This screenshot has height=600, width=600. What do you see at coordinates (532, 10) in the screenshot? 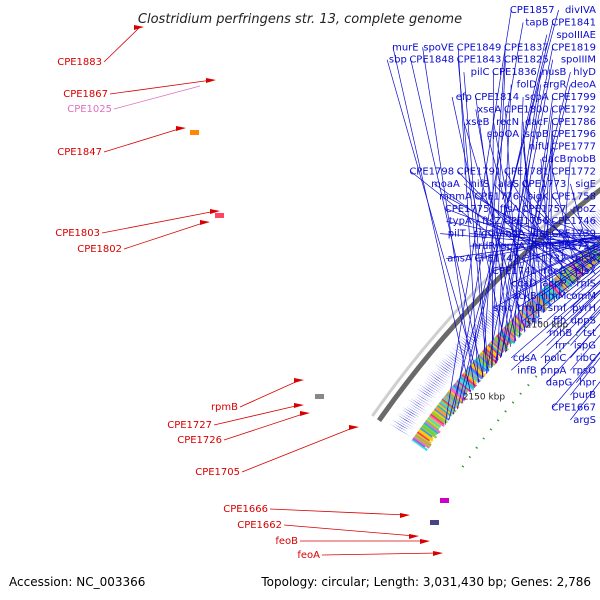
I see `gene-label: CPE1857` at bounding box center [532, 10].